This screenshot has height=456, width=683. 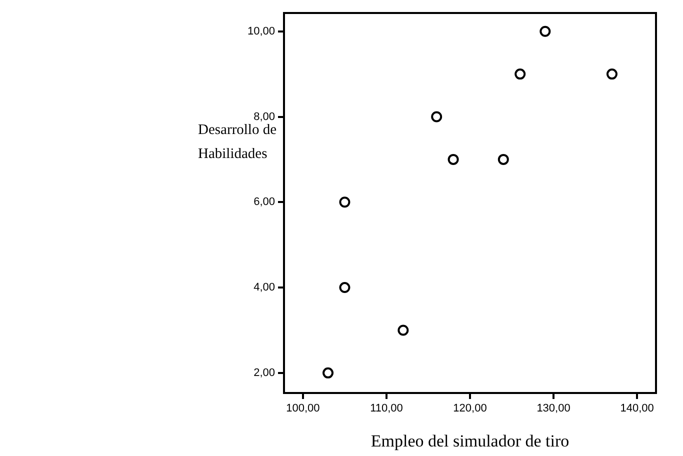 I want to click on y-tick-label: 8,00, so click(x=264, y=116).